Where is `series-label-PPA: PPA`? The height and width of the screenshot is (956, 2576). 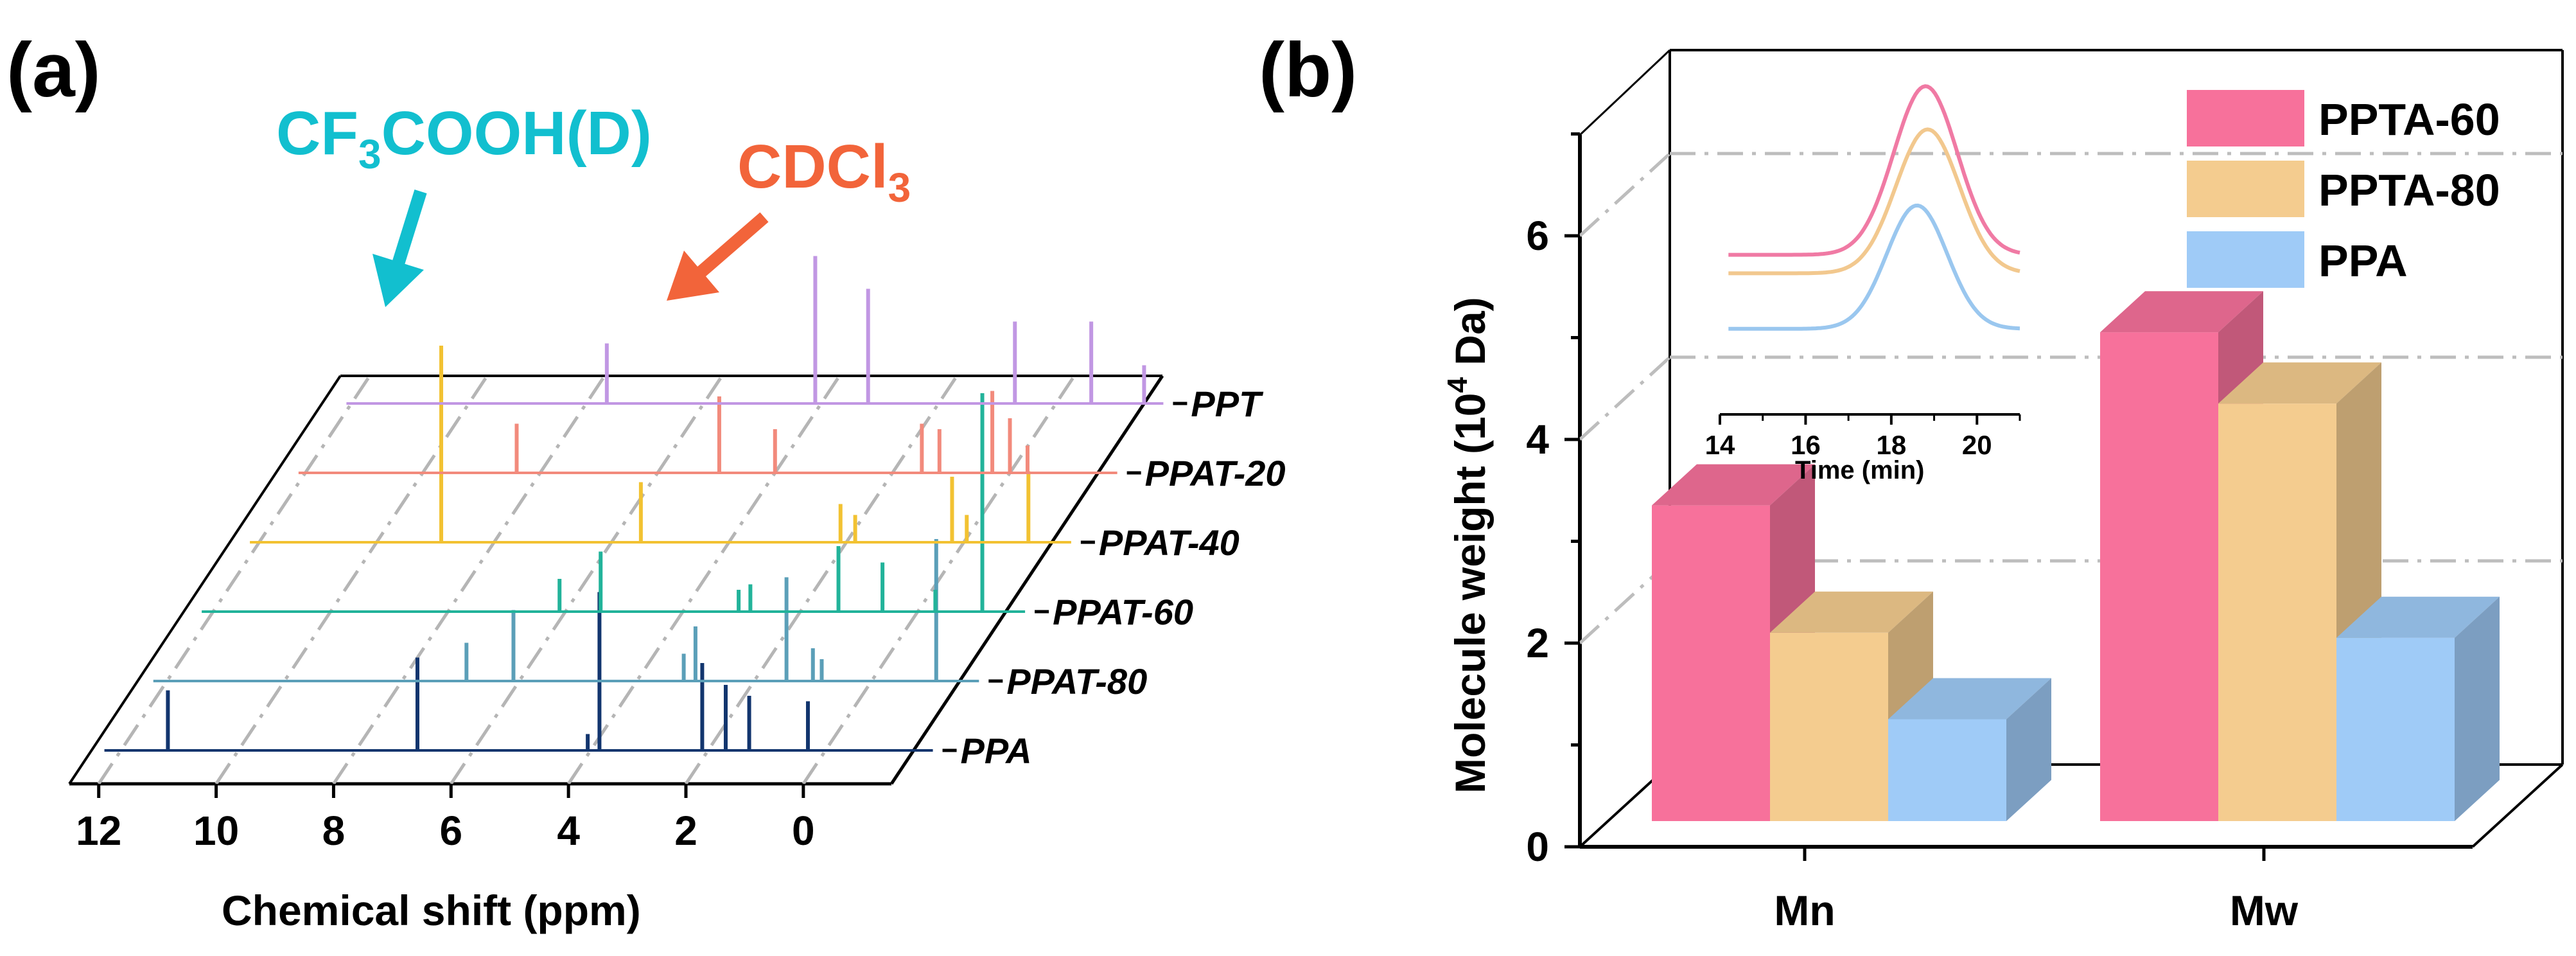
series-label-PPA: PPA is located at coordinates (997, 750).